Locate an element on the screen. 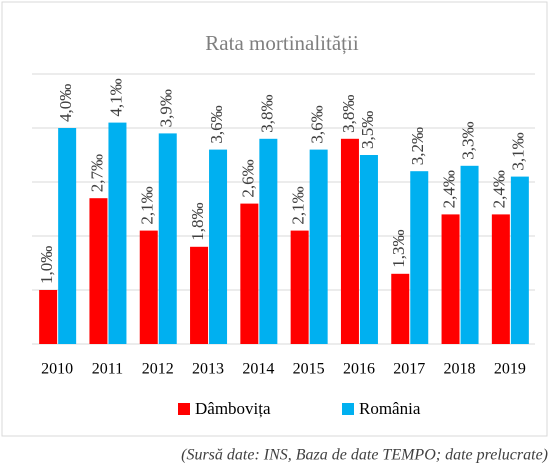  data-label: 4,0‰ is located at coordinates (65, 103).